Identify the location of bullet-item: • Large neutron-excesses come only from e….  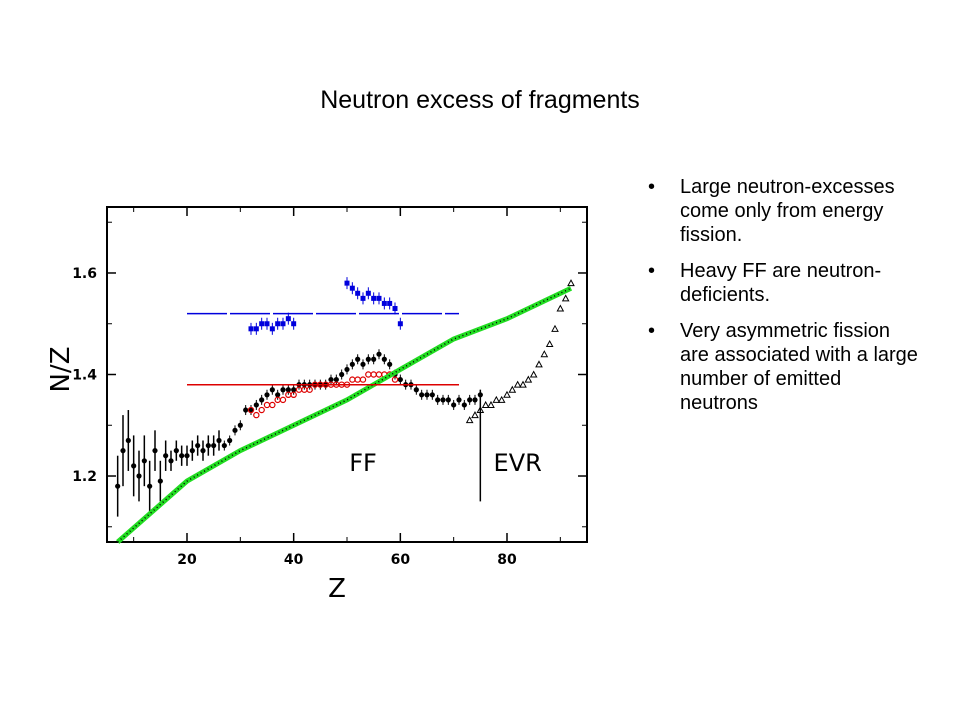
(783, 211).